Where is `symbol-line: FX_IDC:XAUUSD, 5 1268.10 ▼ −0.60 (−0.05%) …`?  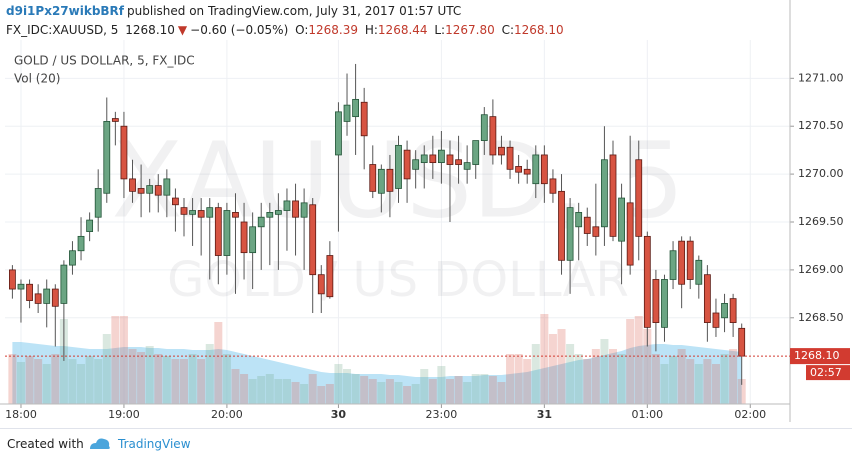 symbol-line: FX_IDC:XAUUSD, 5 1268.10 ▼ −0.60 (−0.05%) … is located at coordinates (286, 30).